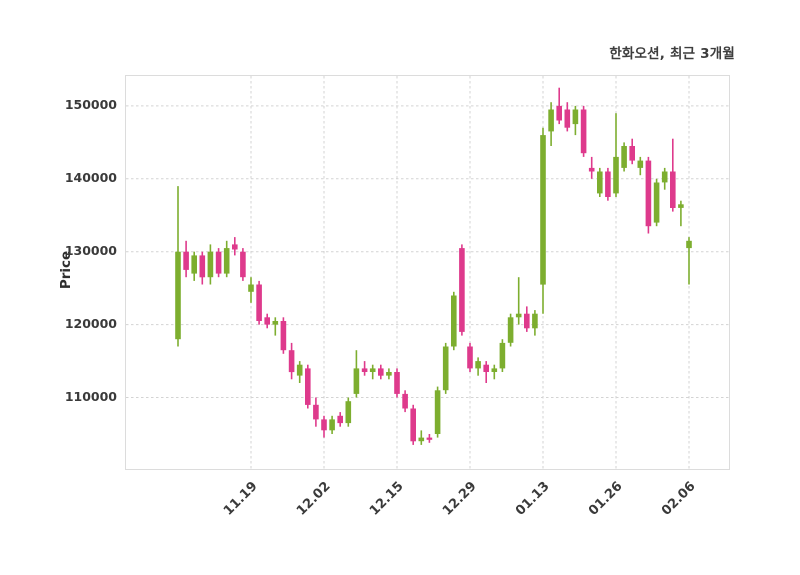 The width and height of the screenshot is (800, 575). What do you see at coordinates (532, 499) in the screenshot?
I see `x-tick-label: 01.13` at bounding box center [532, 499].